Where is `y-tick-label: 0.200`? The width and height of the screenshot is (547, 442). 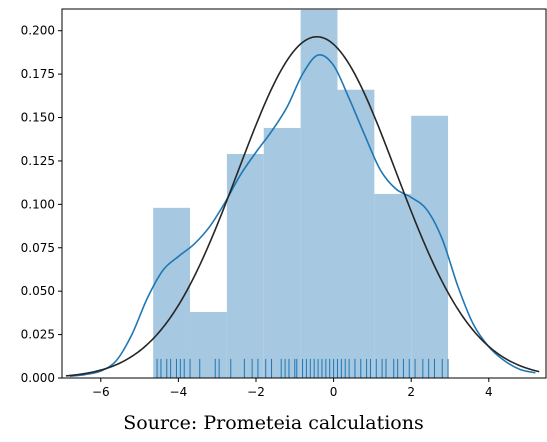 y-tick-label: 0.200 is located at coordinates (38, 31).